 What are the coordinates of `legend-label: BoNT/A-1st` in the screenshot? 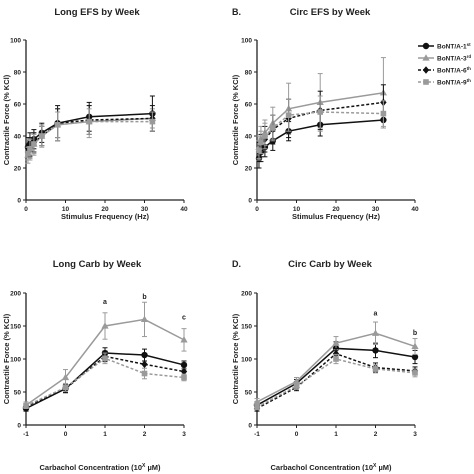 It's located at (454, 46).